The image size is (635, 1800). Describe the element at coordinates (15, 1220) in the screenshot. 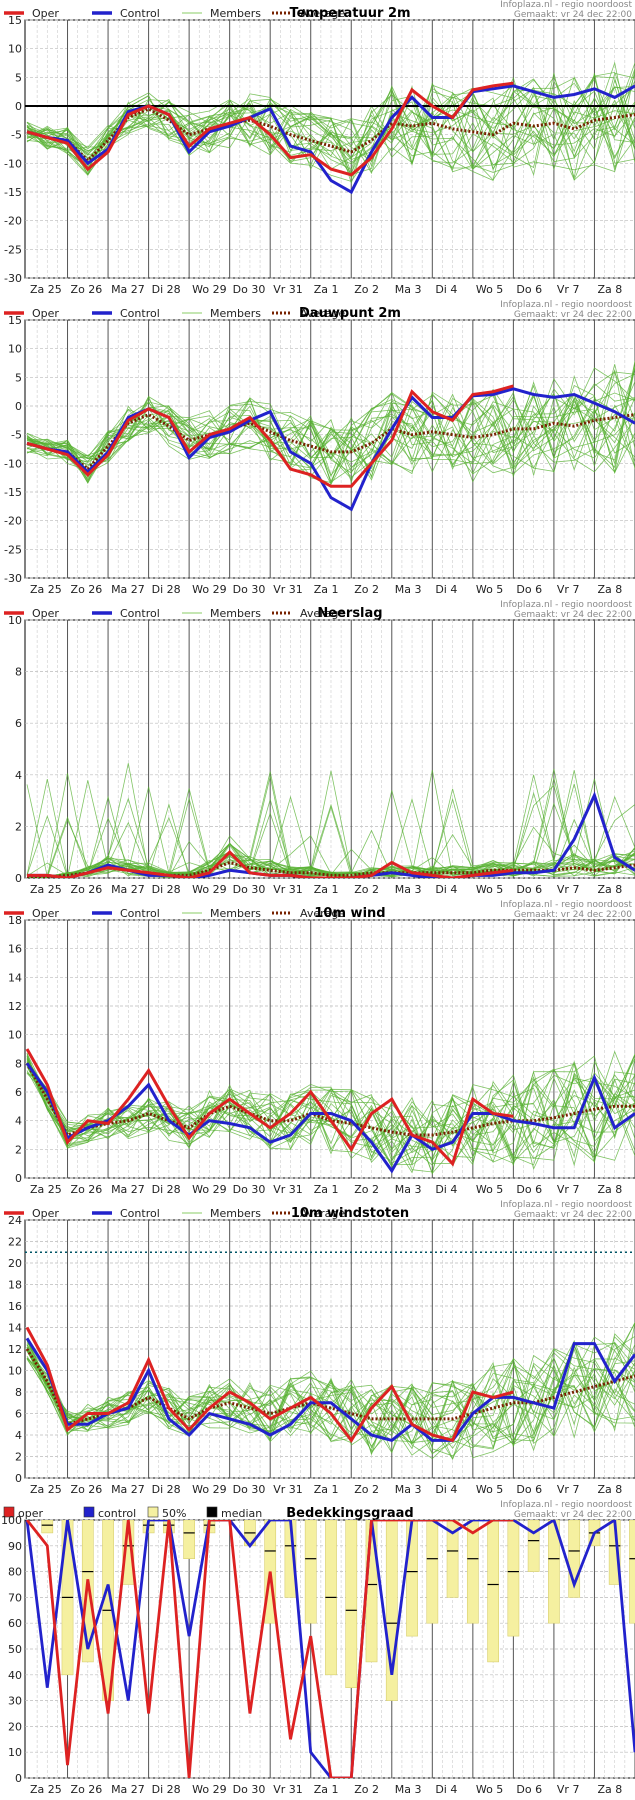

I see `y-tick-label: 24` at that location.